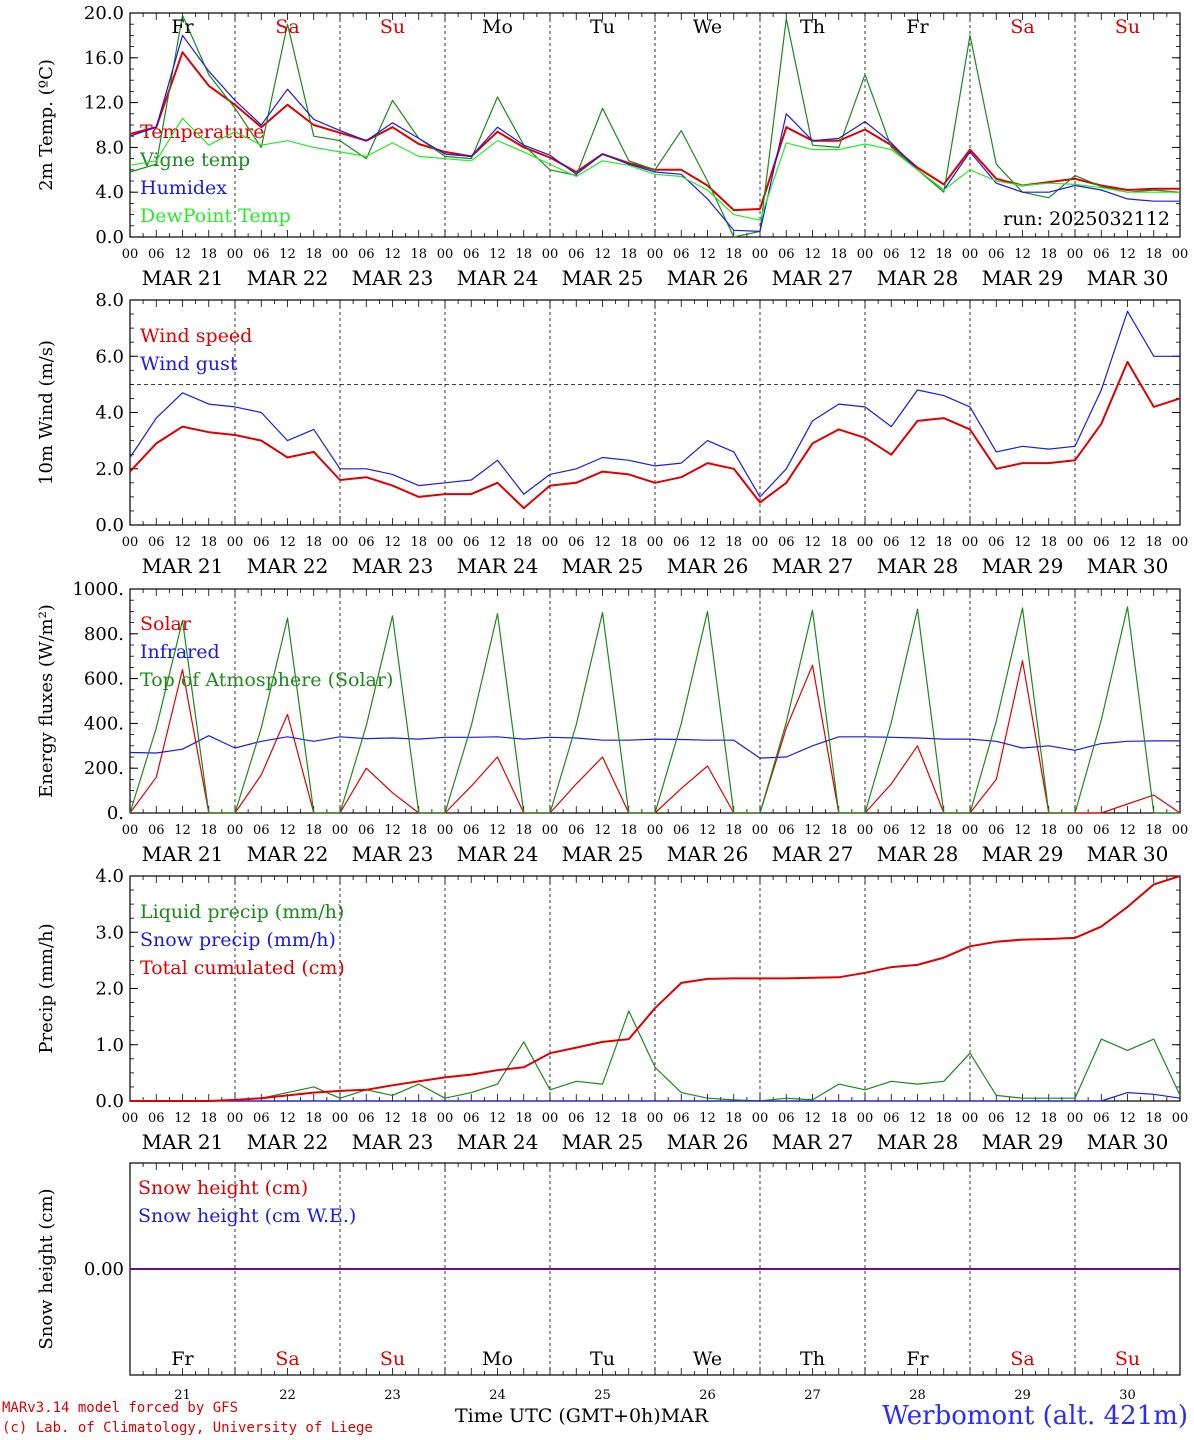 Image resolution: width=1194 pixels, height=1440 pixels. Describe the element at coordinates (104, 723) in the screenshot. I see `y-tick-label: 400.` at that location.